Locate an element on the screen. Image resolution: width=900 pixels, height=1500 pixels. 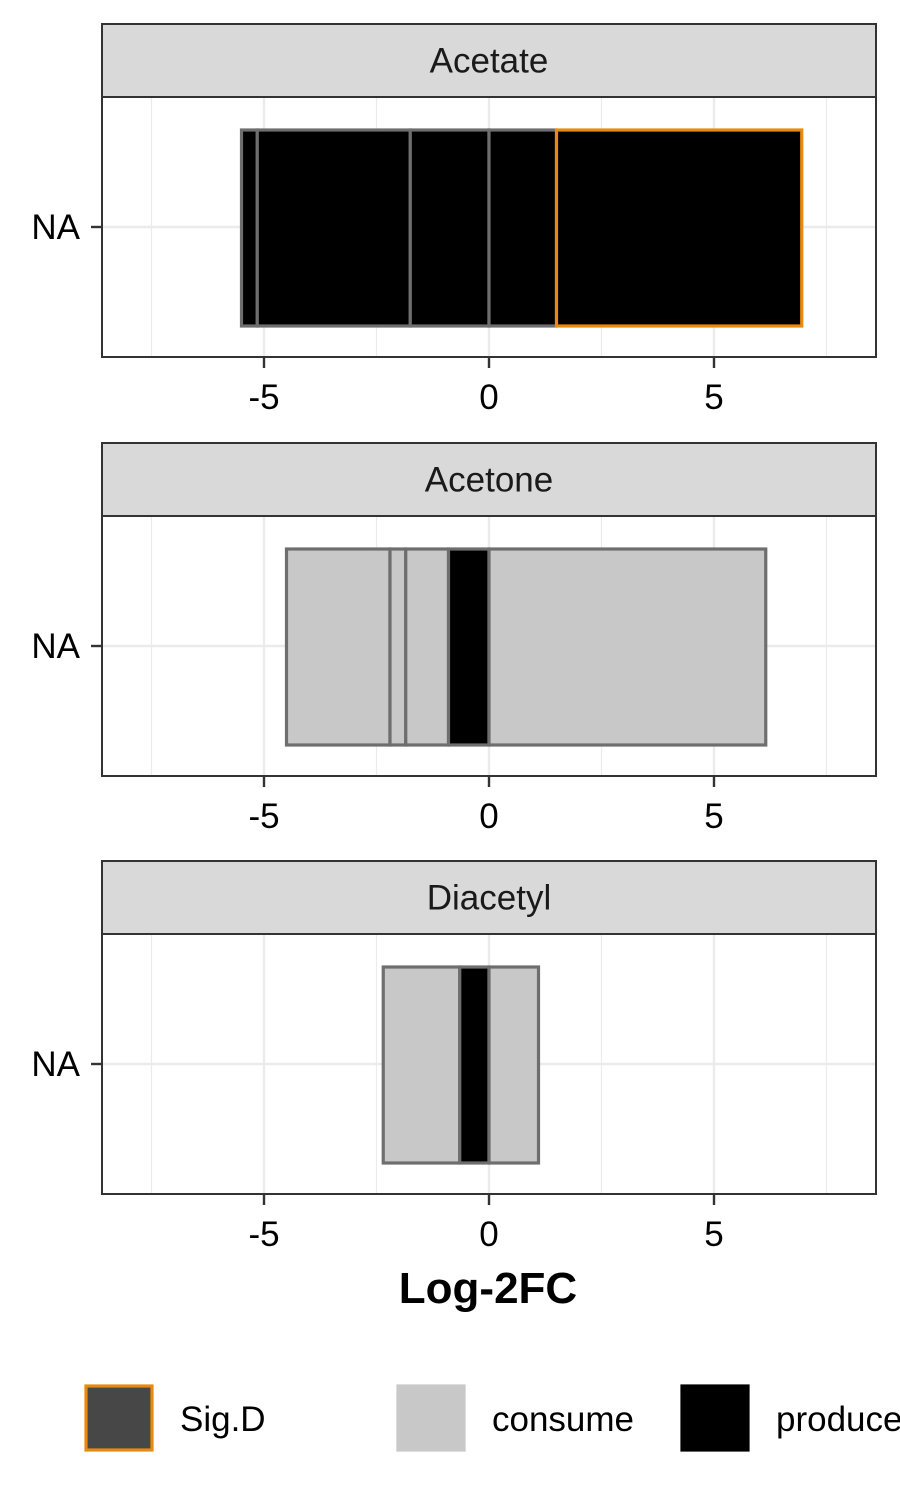
legend-label: consume is located at coordinates (563, 1419).